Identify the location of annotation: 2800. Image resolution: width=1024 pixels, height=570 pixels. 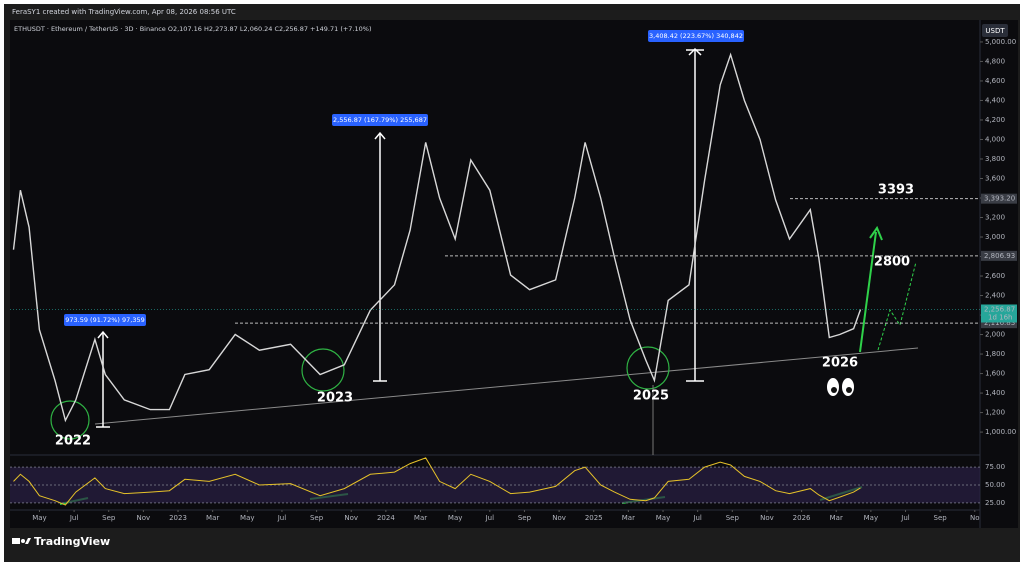
(892, 262).